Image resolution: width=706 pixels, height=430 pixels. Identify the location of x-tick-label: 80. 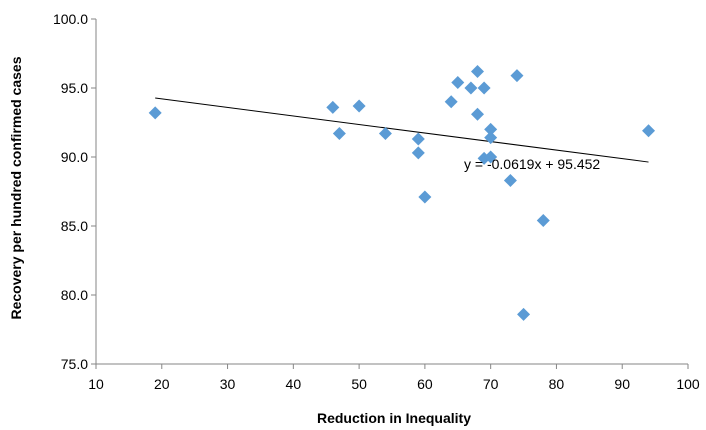
(557, 384).